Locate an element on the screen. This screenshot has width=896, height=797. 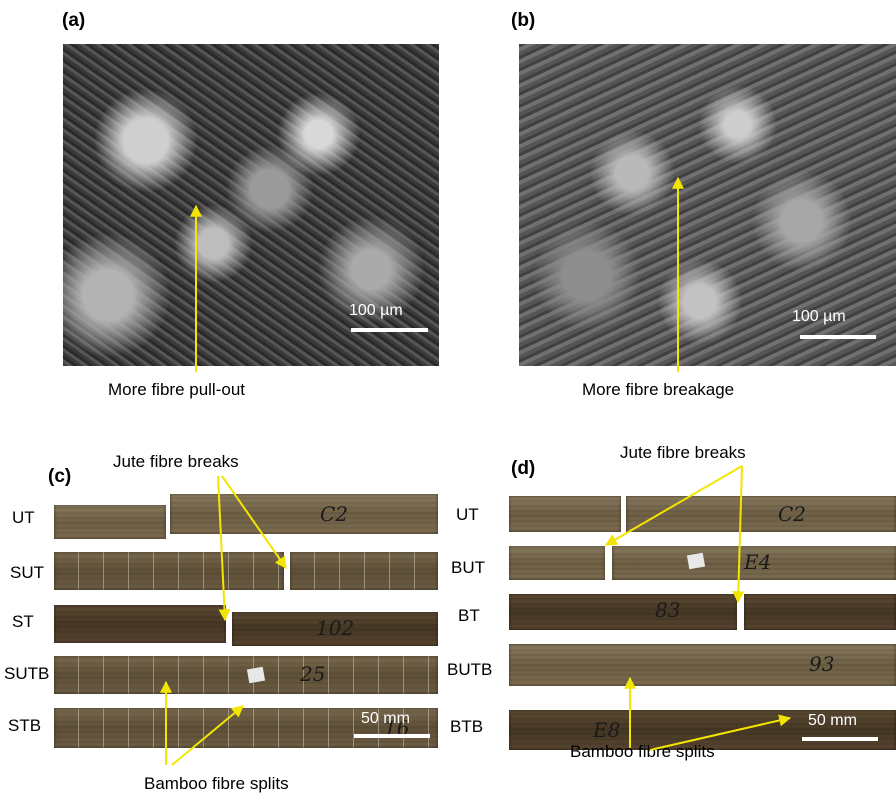
specimen-d-ut-left is located at coordinates (565, 514).